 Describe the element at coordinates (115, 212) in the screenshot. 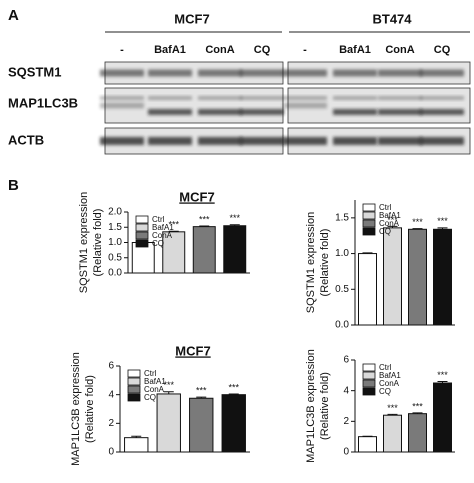

I see `y-tick-label: 2.0` at that location.